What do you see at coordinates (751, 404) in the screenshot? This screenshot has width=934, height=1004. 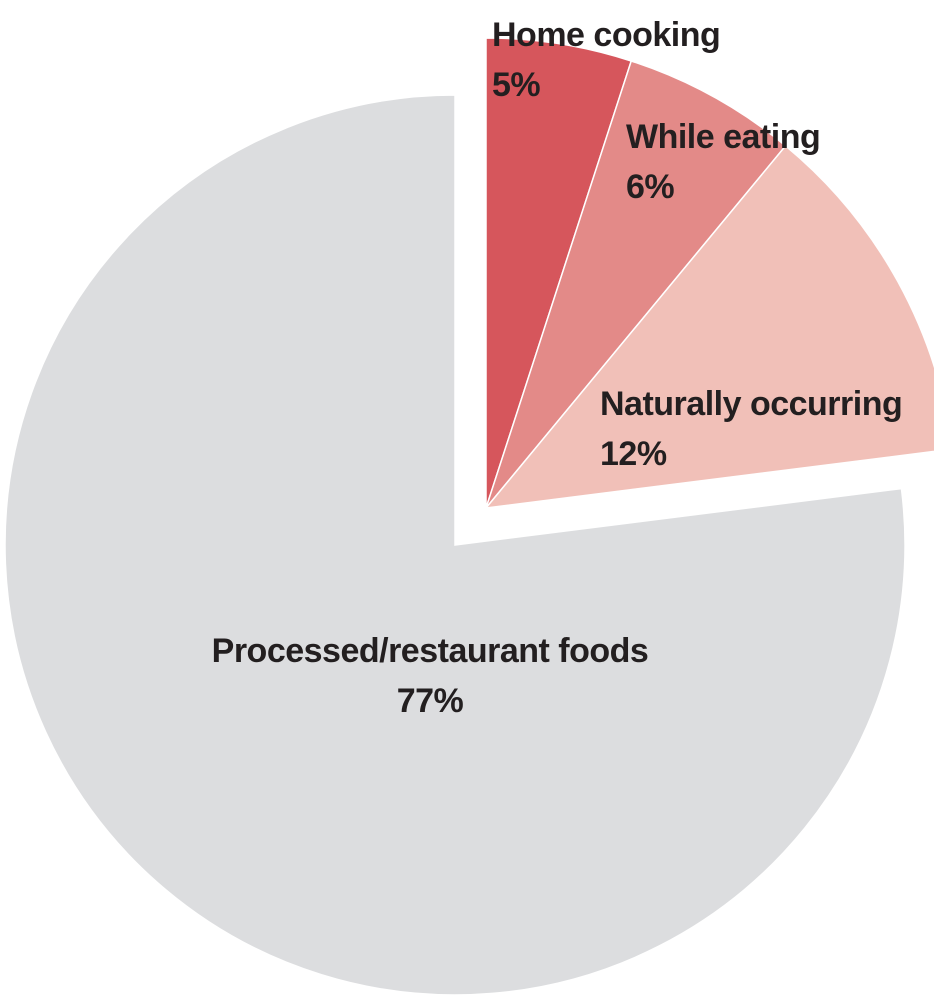 I see `slice-label: Naturally occurring` at bounding box center [751, 404].